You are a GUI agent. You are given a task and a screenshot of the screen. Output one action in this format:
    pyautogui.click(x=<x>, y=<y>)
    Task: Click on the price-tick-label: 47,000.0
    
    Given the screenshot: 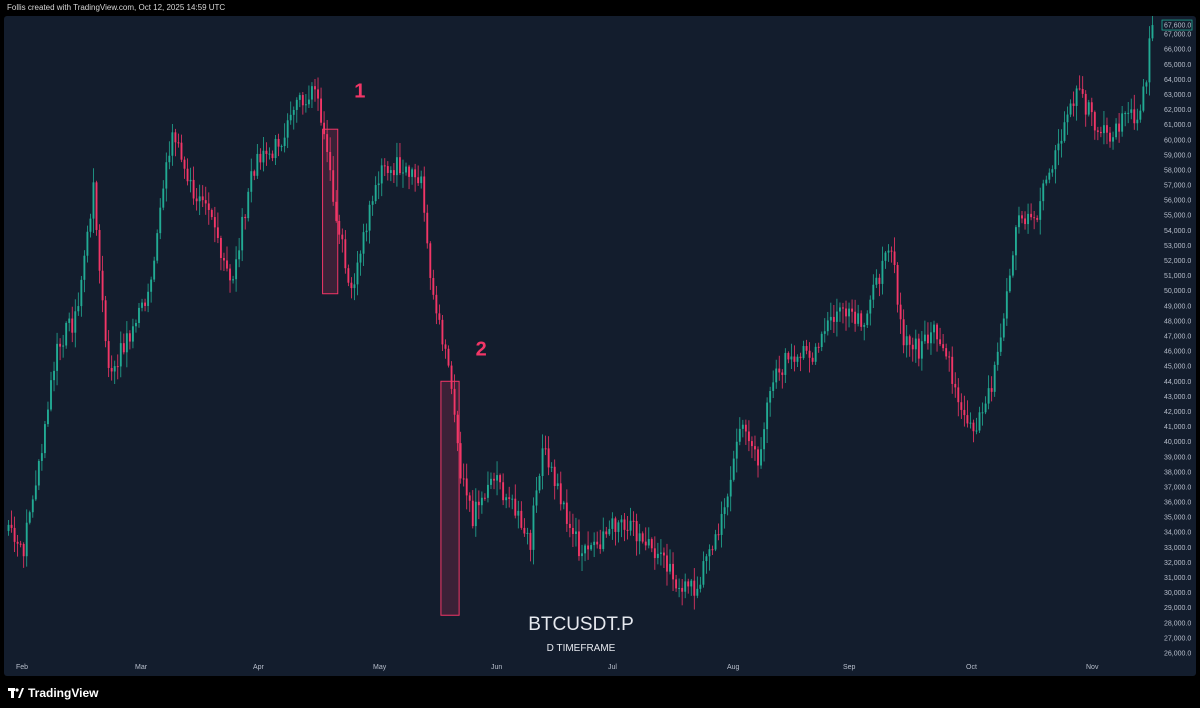 What is the action you would take?
    pyautogui.click(x=1177, y=337)
    